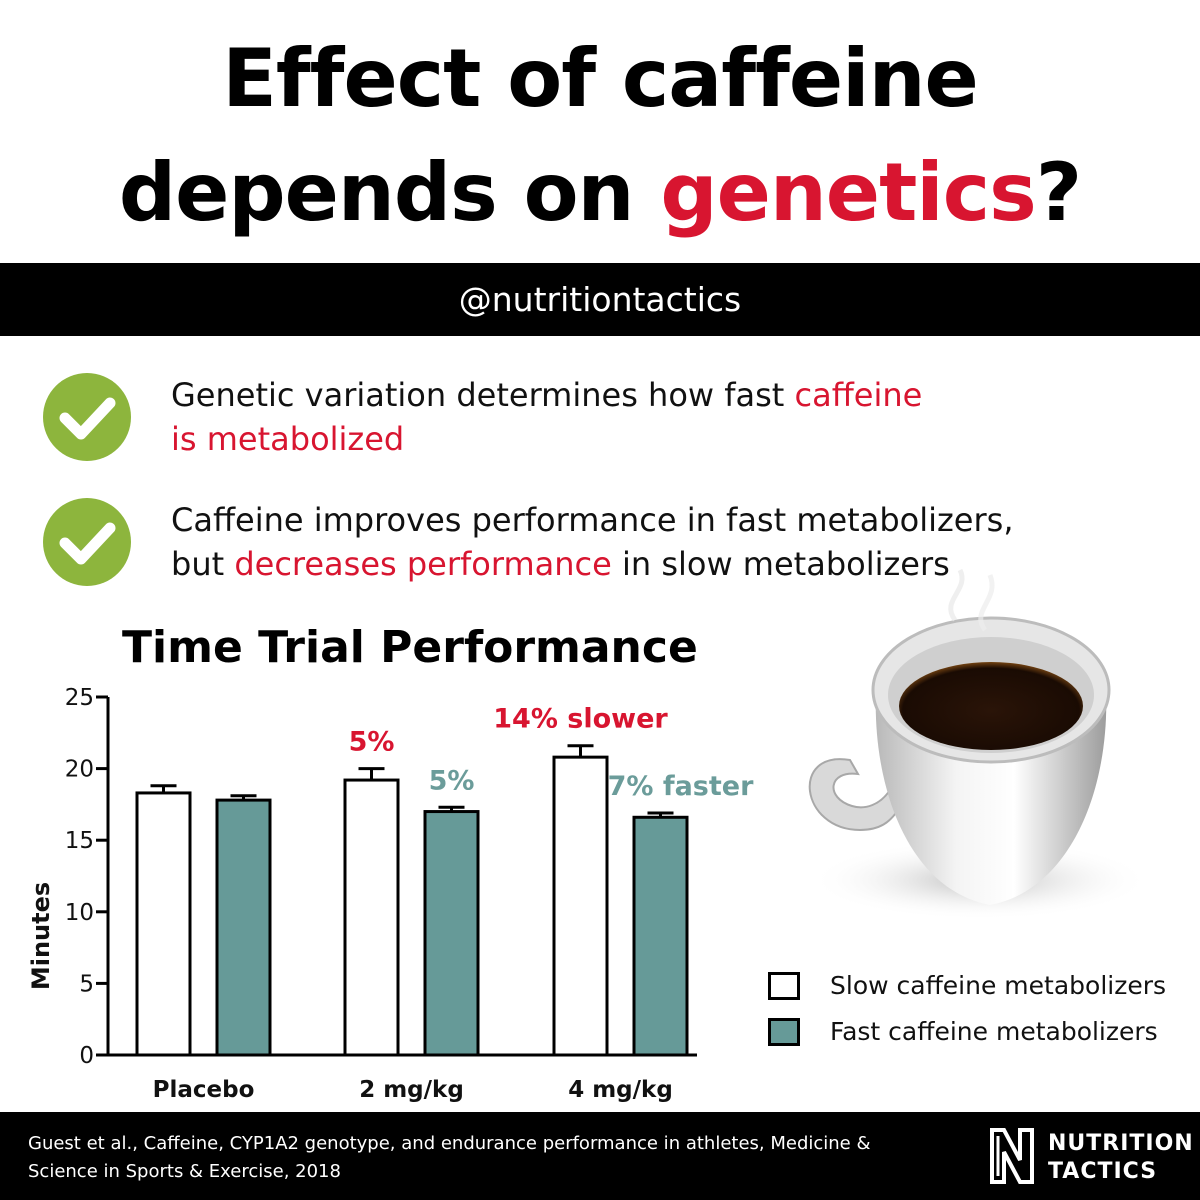  What do you see at coordinates (1121, 1143) in the screenshot?
I see `brand-name-line1: NUTRITION` at bounding box center [1121, 1143].